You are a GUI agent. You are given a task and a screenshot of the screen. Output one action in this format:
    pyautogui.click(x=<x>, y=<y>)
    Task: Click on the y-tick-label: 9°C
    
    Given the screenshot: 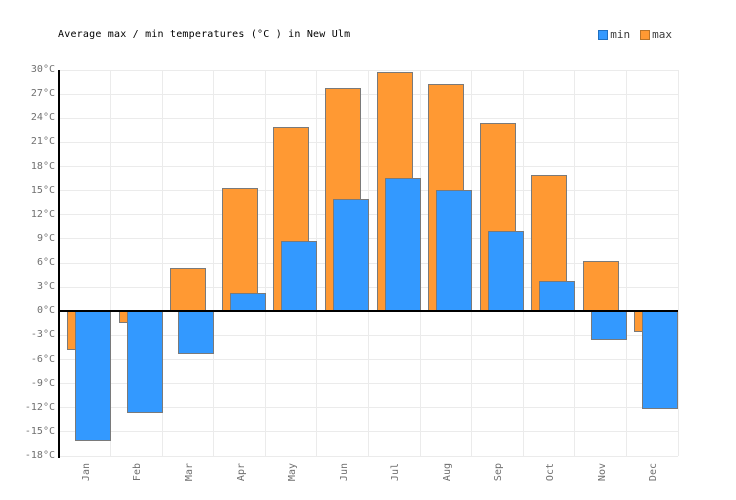 What is the action you would take?
    pyautogui.click(x=45, y=238)
    